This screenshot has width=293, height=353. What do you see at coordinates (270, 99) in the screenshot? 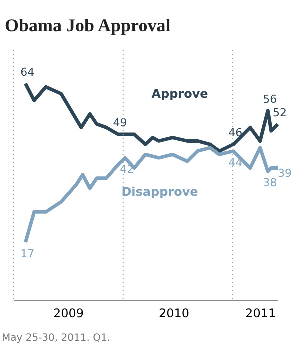
I see `data-label: 56` at bounding box center [270, 99].